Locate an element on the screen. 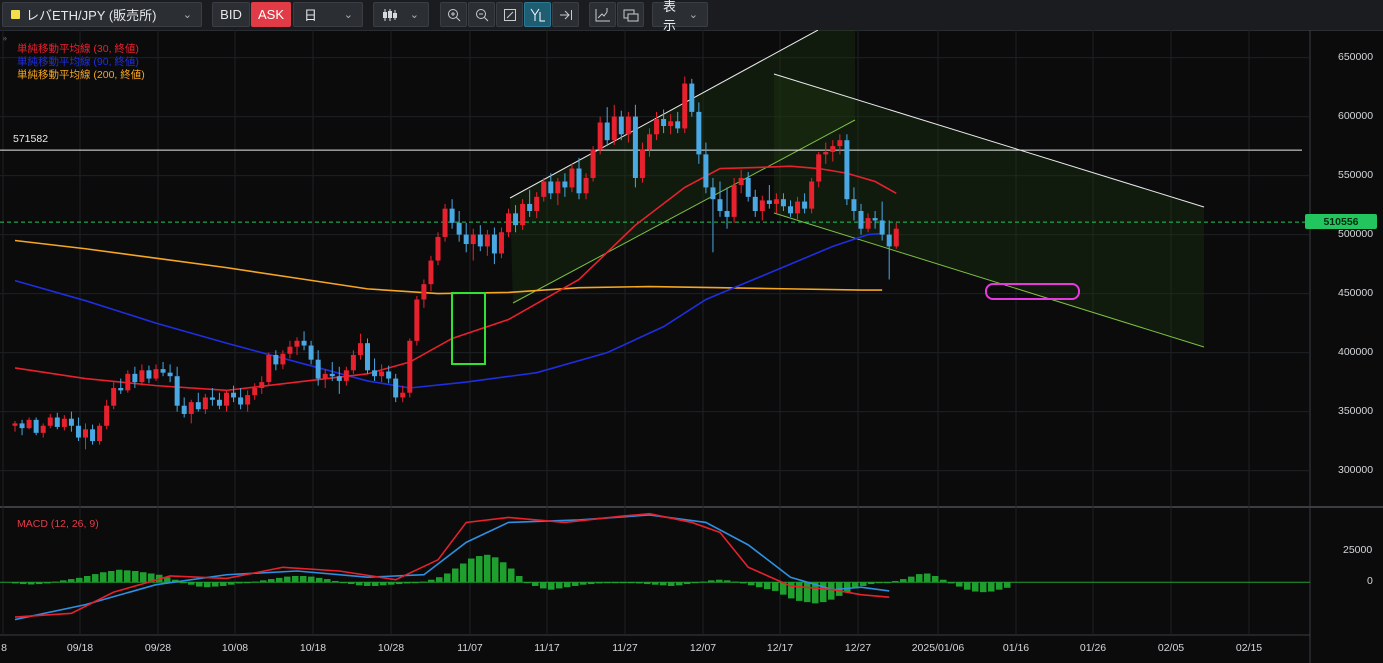 Image resolution: width=1383 pixels, height=663 pixels. period-selector: 日 ⌄ is located at coordinates (328, 14).